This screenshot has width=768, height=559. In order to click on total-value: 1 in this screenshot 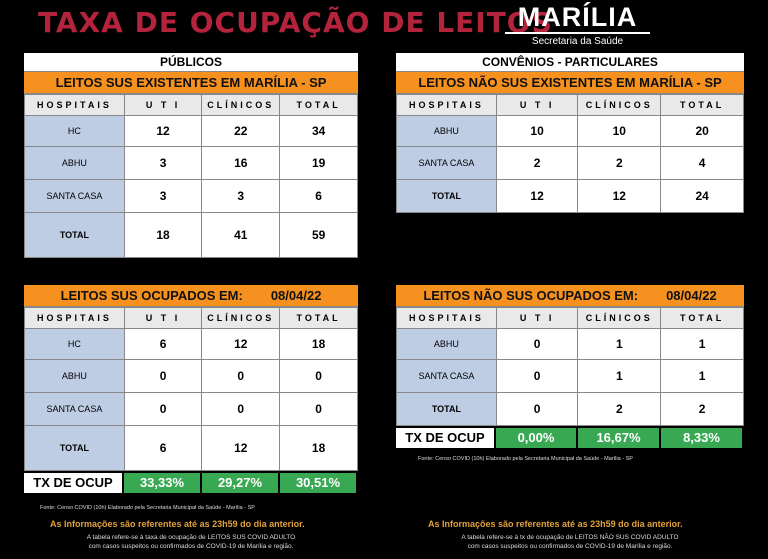, I will do `click(702, 344)`.